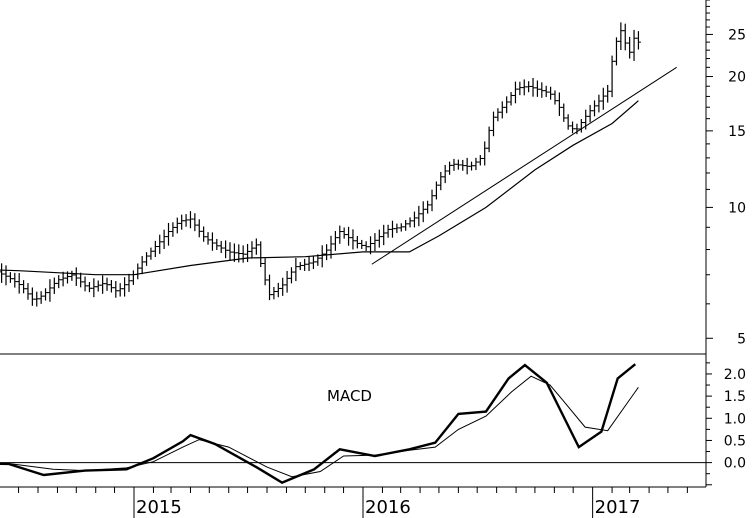 The image size is (752, 518). Describe the element at coordinates (735, 419) in the screenshot. I see `macd-tick-label: 1.0` at that location.